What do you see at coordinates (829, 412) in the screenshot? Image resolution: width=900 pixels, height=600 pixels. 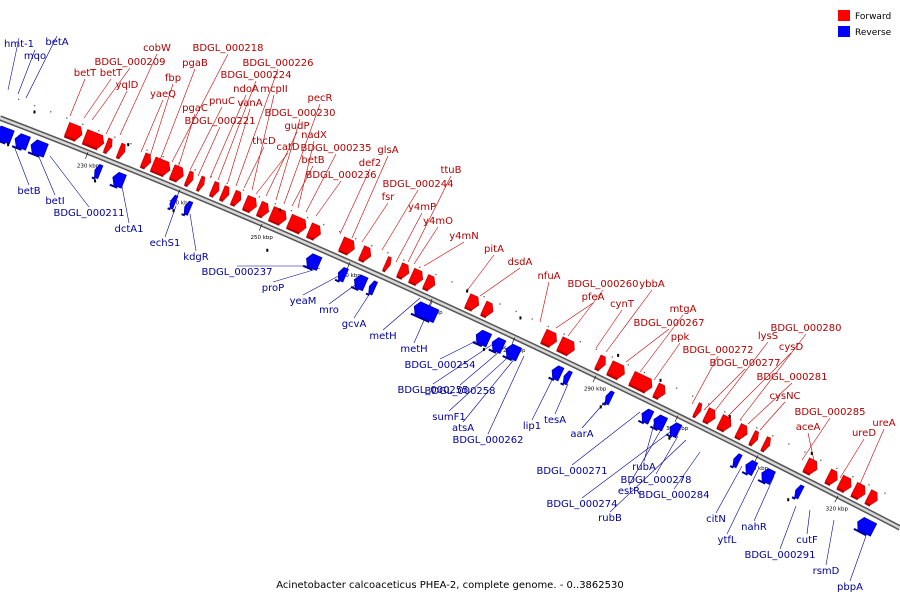 I see `gene-label-bdgl-000285: BDGL_000285` at bounding box center [829, 412].